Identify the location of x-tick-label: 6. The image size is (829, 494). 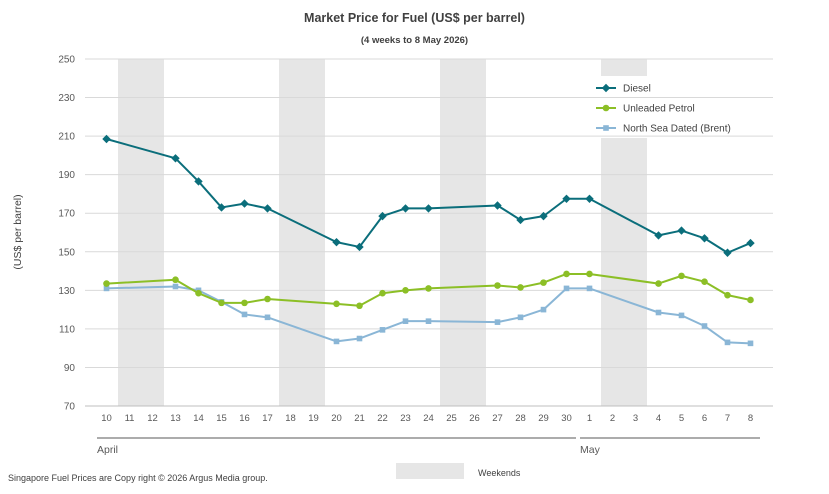
(704, 418).